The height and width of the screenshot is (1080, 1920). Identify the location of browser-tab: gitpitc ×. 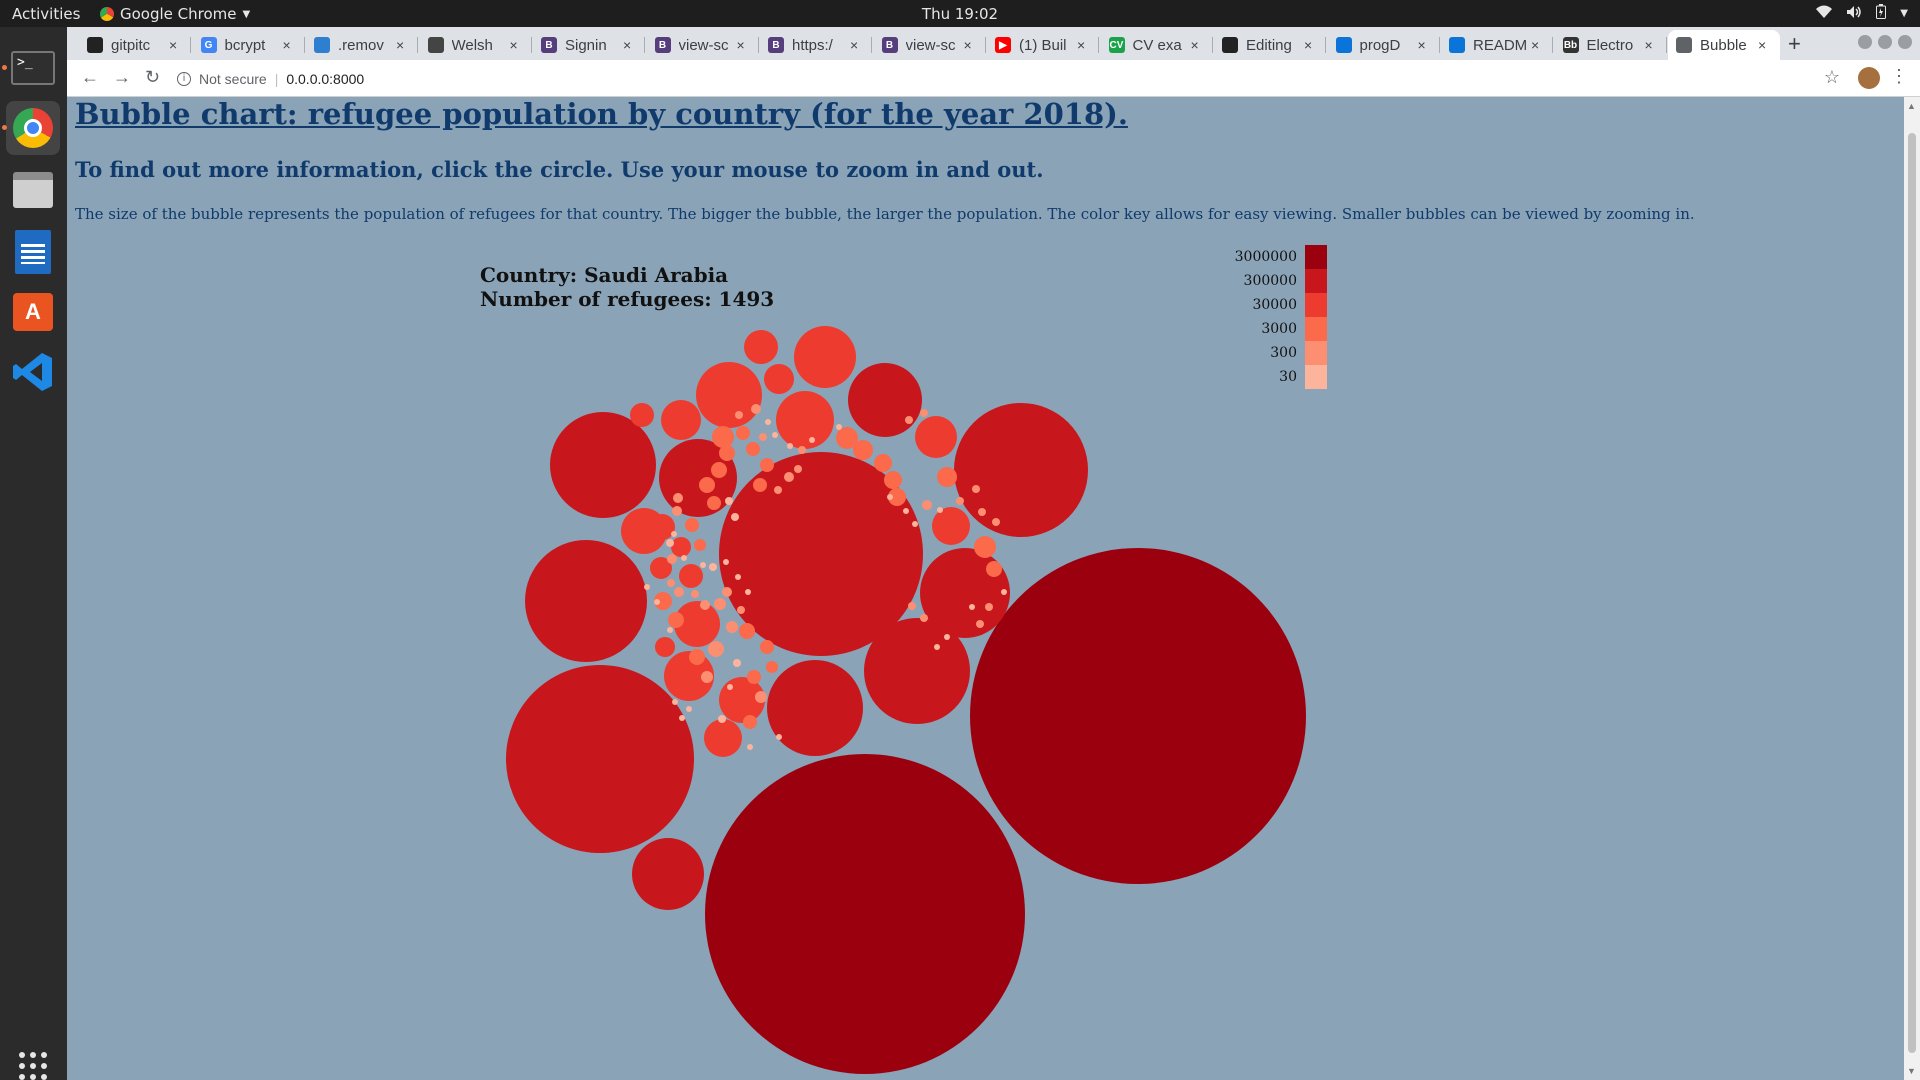
(135, 45).